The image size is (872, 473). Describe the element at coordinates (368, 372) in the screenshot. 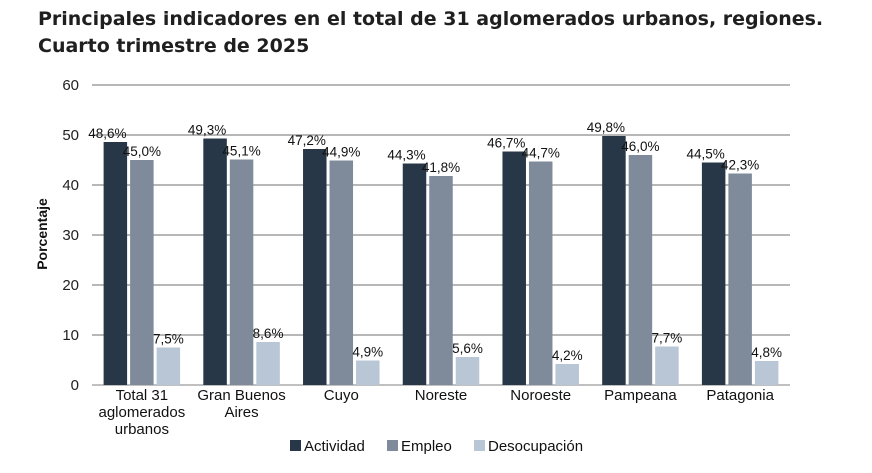

I see `bar-desocupación-2` at that location.